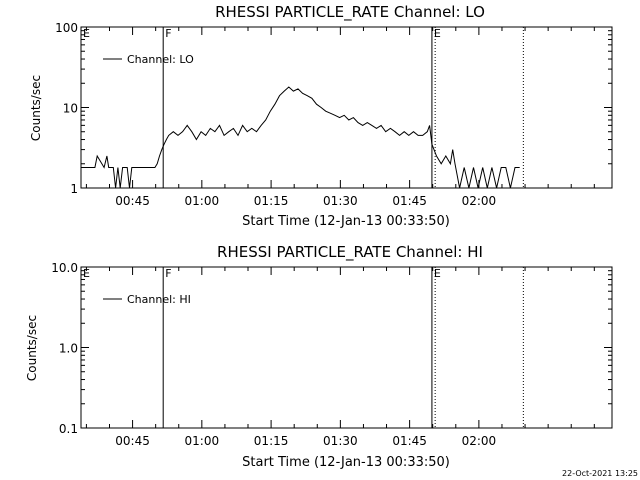 The width and height of the screenshot is (640, 480). I want to click on legend-entry: Channel: HI, so click(159, 299).